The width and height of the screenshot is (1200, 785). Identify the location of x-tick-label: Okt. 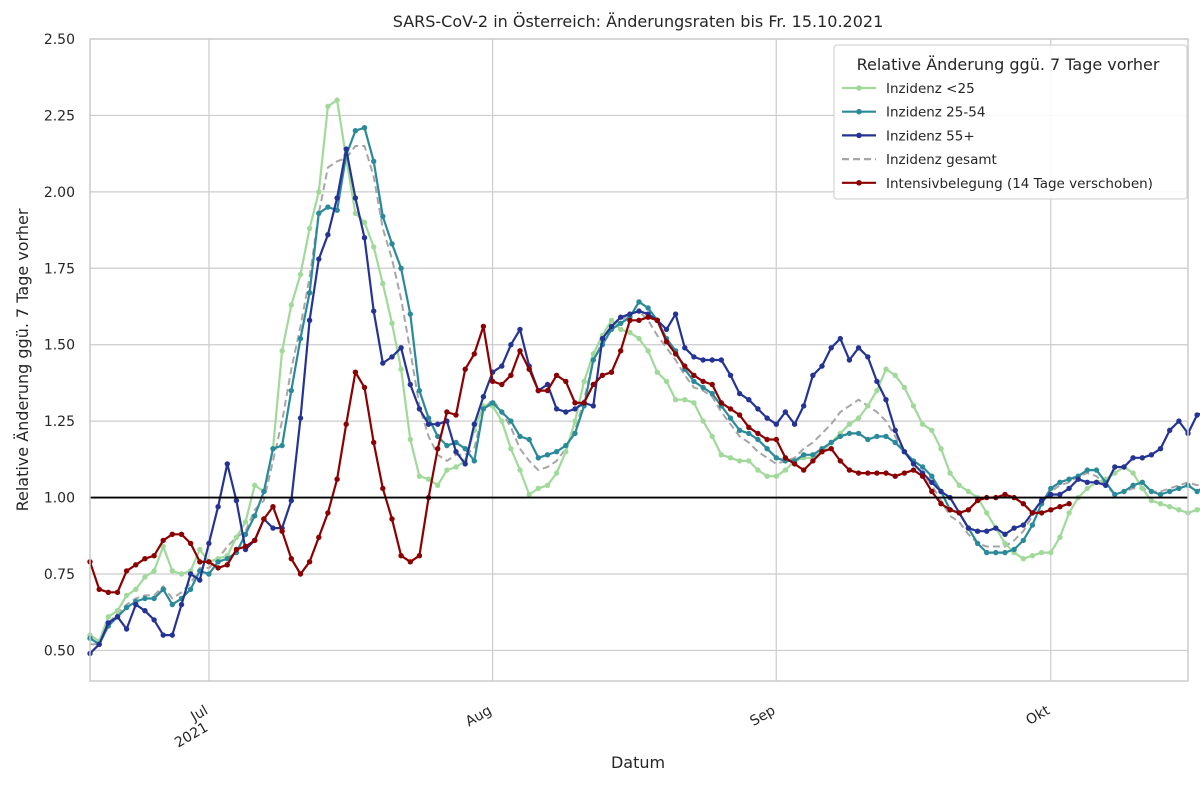
(1038, 715).